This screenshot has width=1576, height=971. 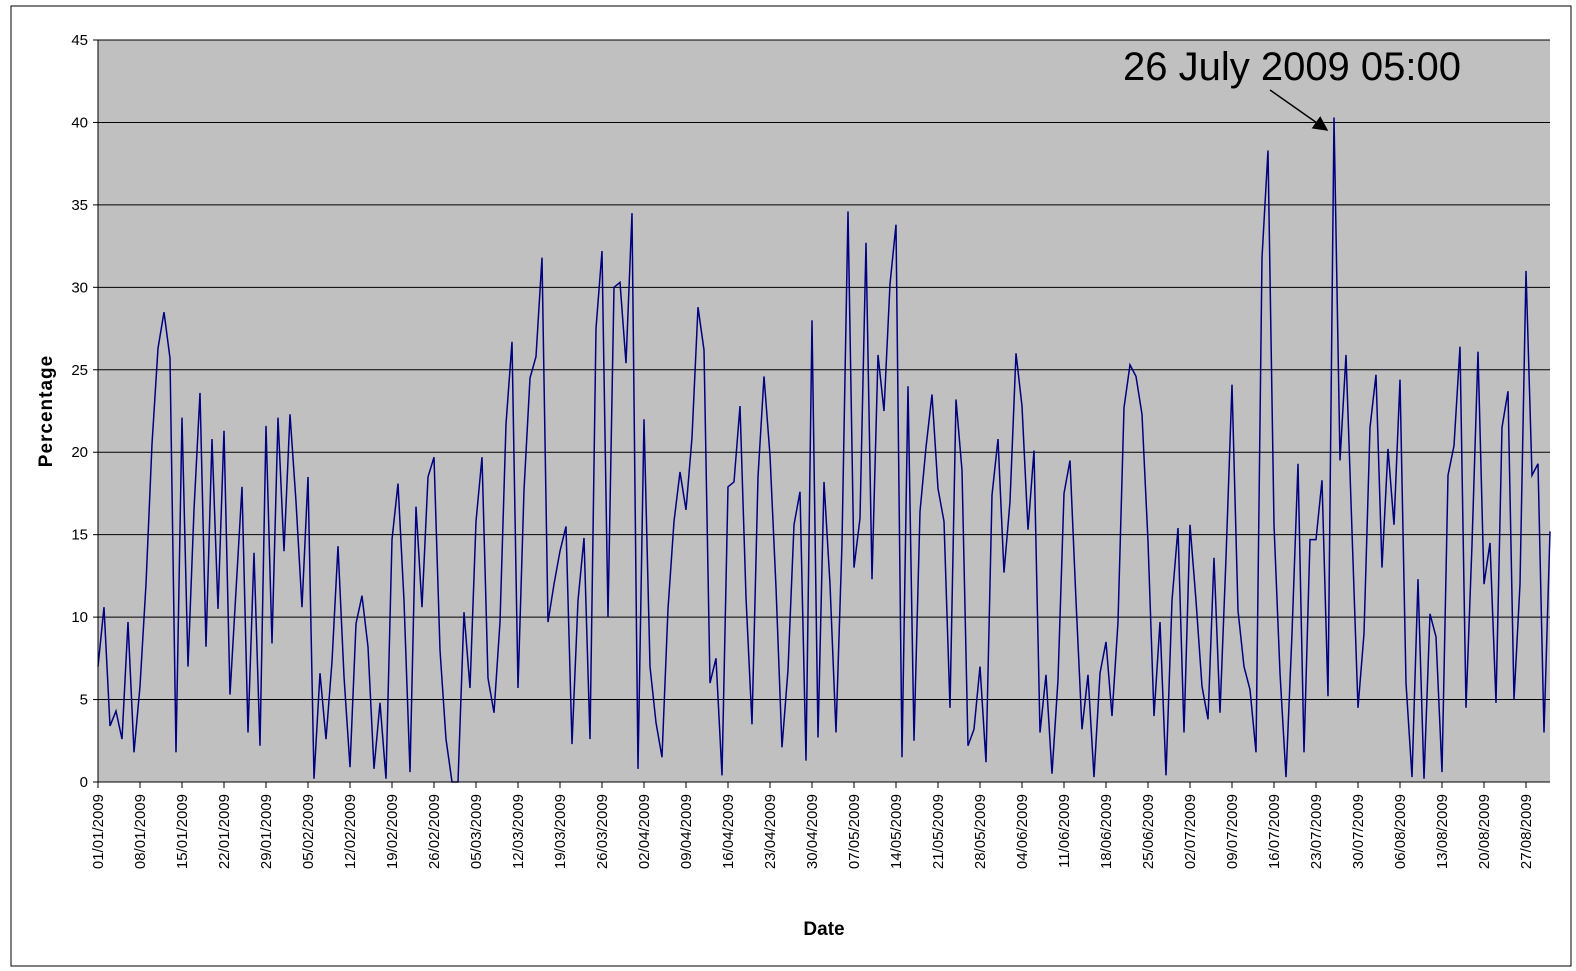 What do you see at coordinates (392, 831) in the screenshot?
I see `x-tick-label: 19/02/2009` at bounding box center [392, 831].